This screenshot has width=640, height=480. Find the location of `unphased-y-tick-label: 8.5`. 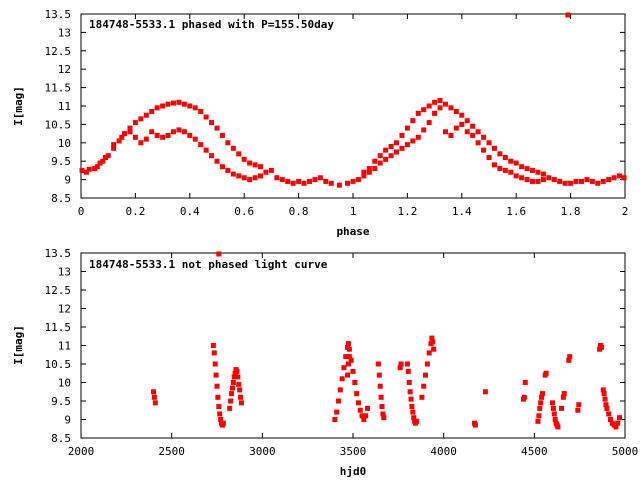

unphased-y-tick-label: 8.5 is located at coordinates (61, 438).